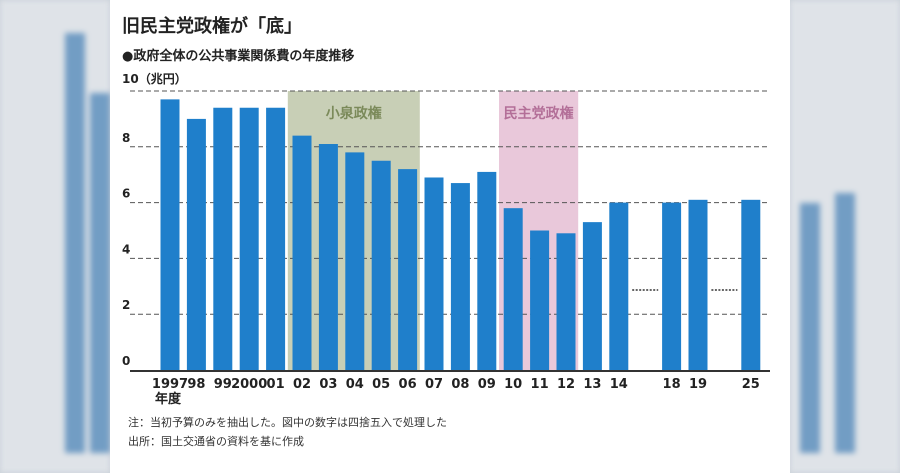 This screenshot has width=900, height=473. I want to click on x-tick-19: 19, so click(698, 384).